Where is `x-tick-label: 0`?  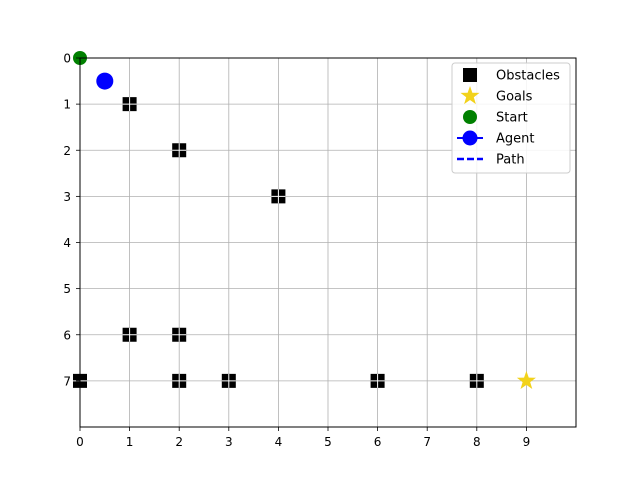 x-tick-label: 0 is located at coordinates (80, 442).